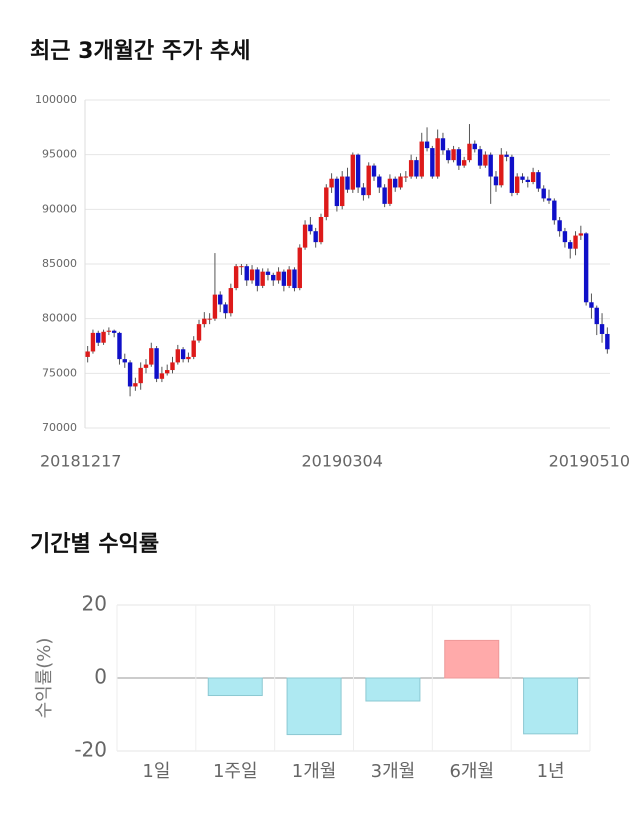  What do you see at coordinates (551, 771) in the screenshot?
I see `x-tick-label: 1년` at bounding box center [551, 771].